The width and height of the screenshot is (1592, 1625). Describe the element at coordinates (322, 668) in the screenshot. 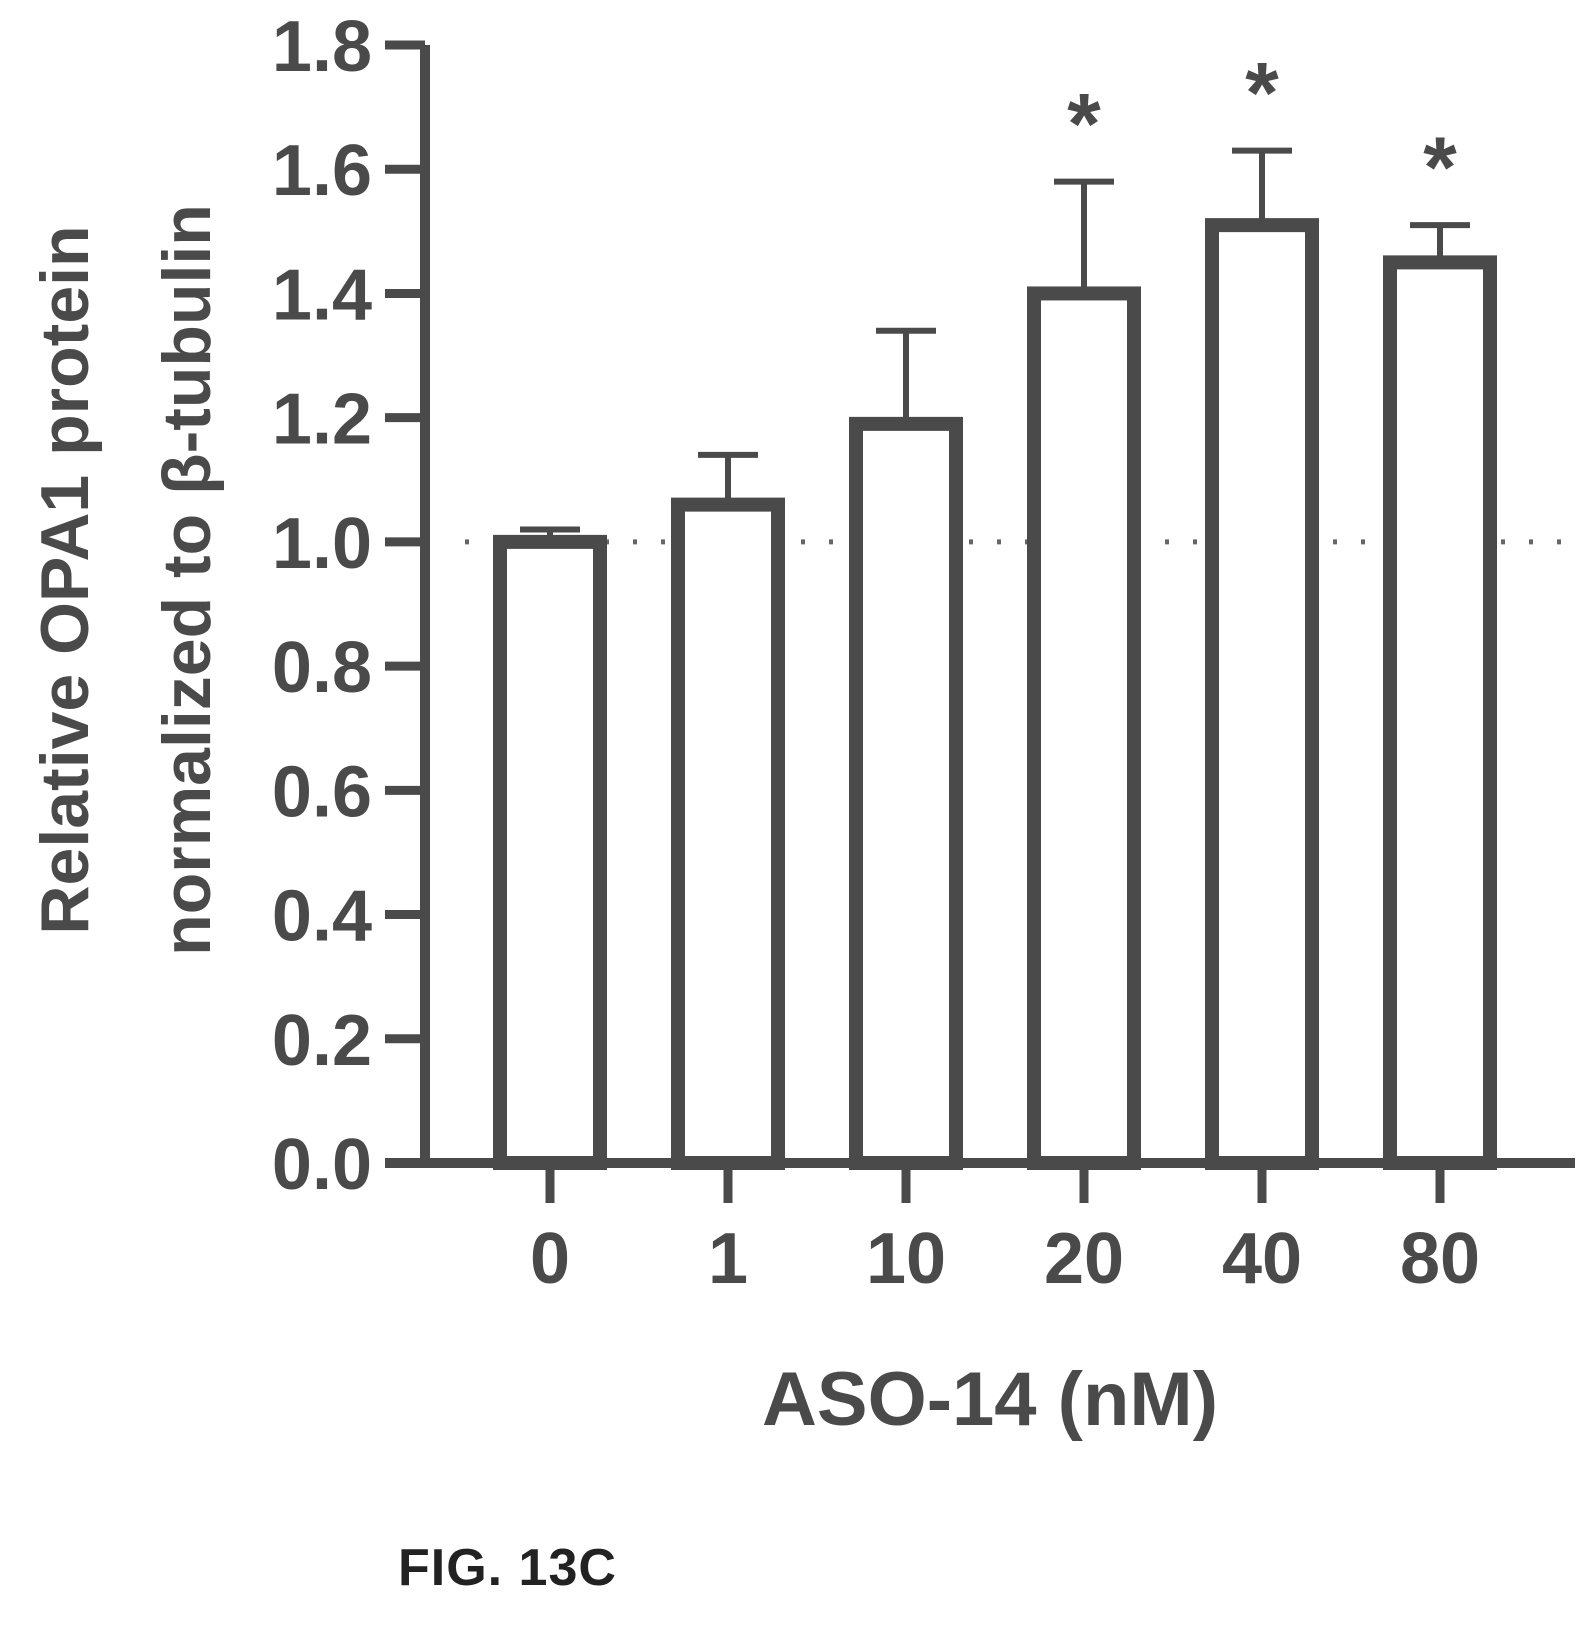

I see `y-tick-label: 0.8` at that location.